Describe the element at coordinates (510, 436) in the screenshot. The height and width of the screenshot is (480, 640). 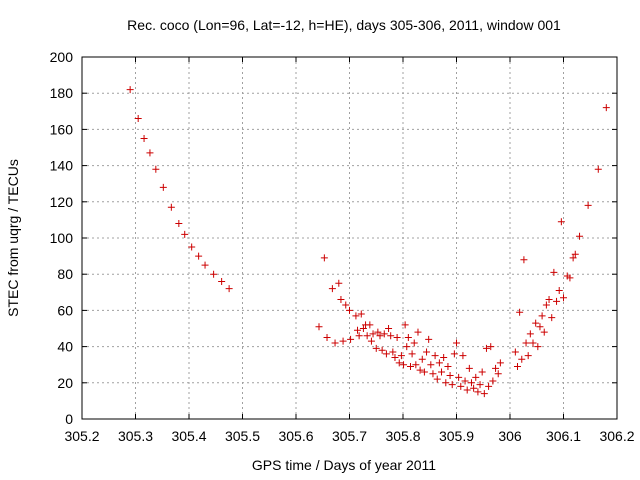
I see `x-tick-label: 306` at that location.